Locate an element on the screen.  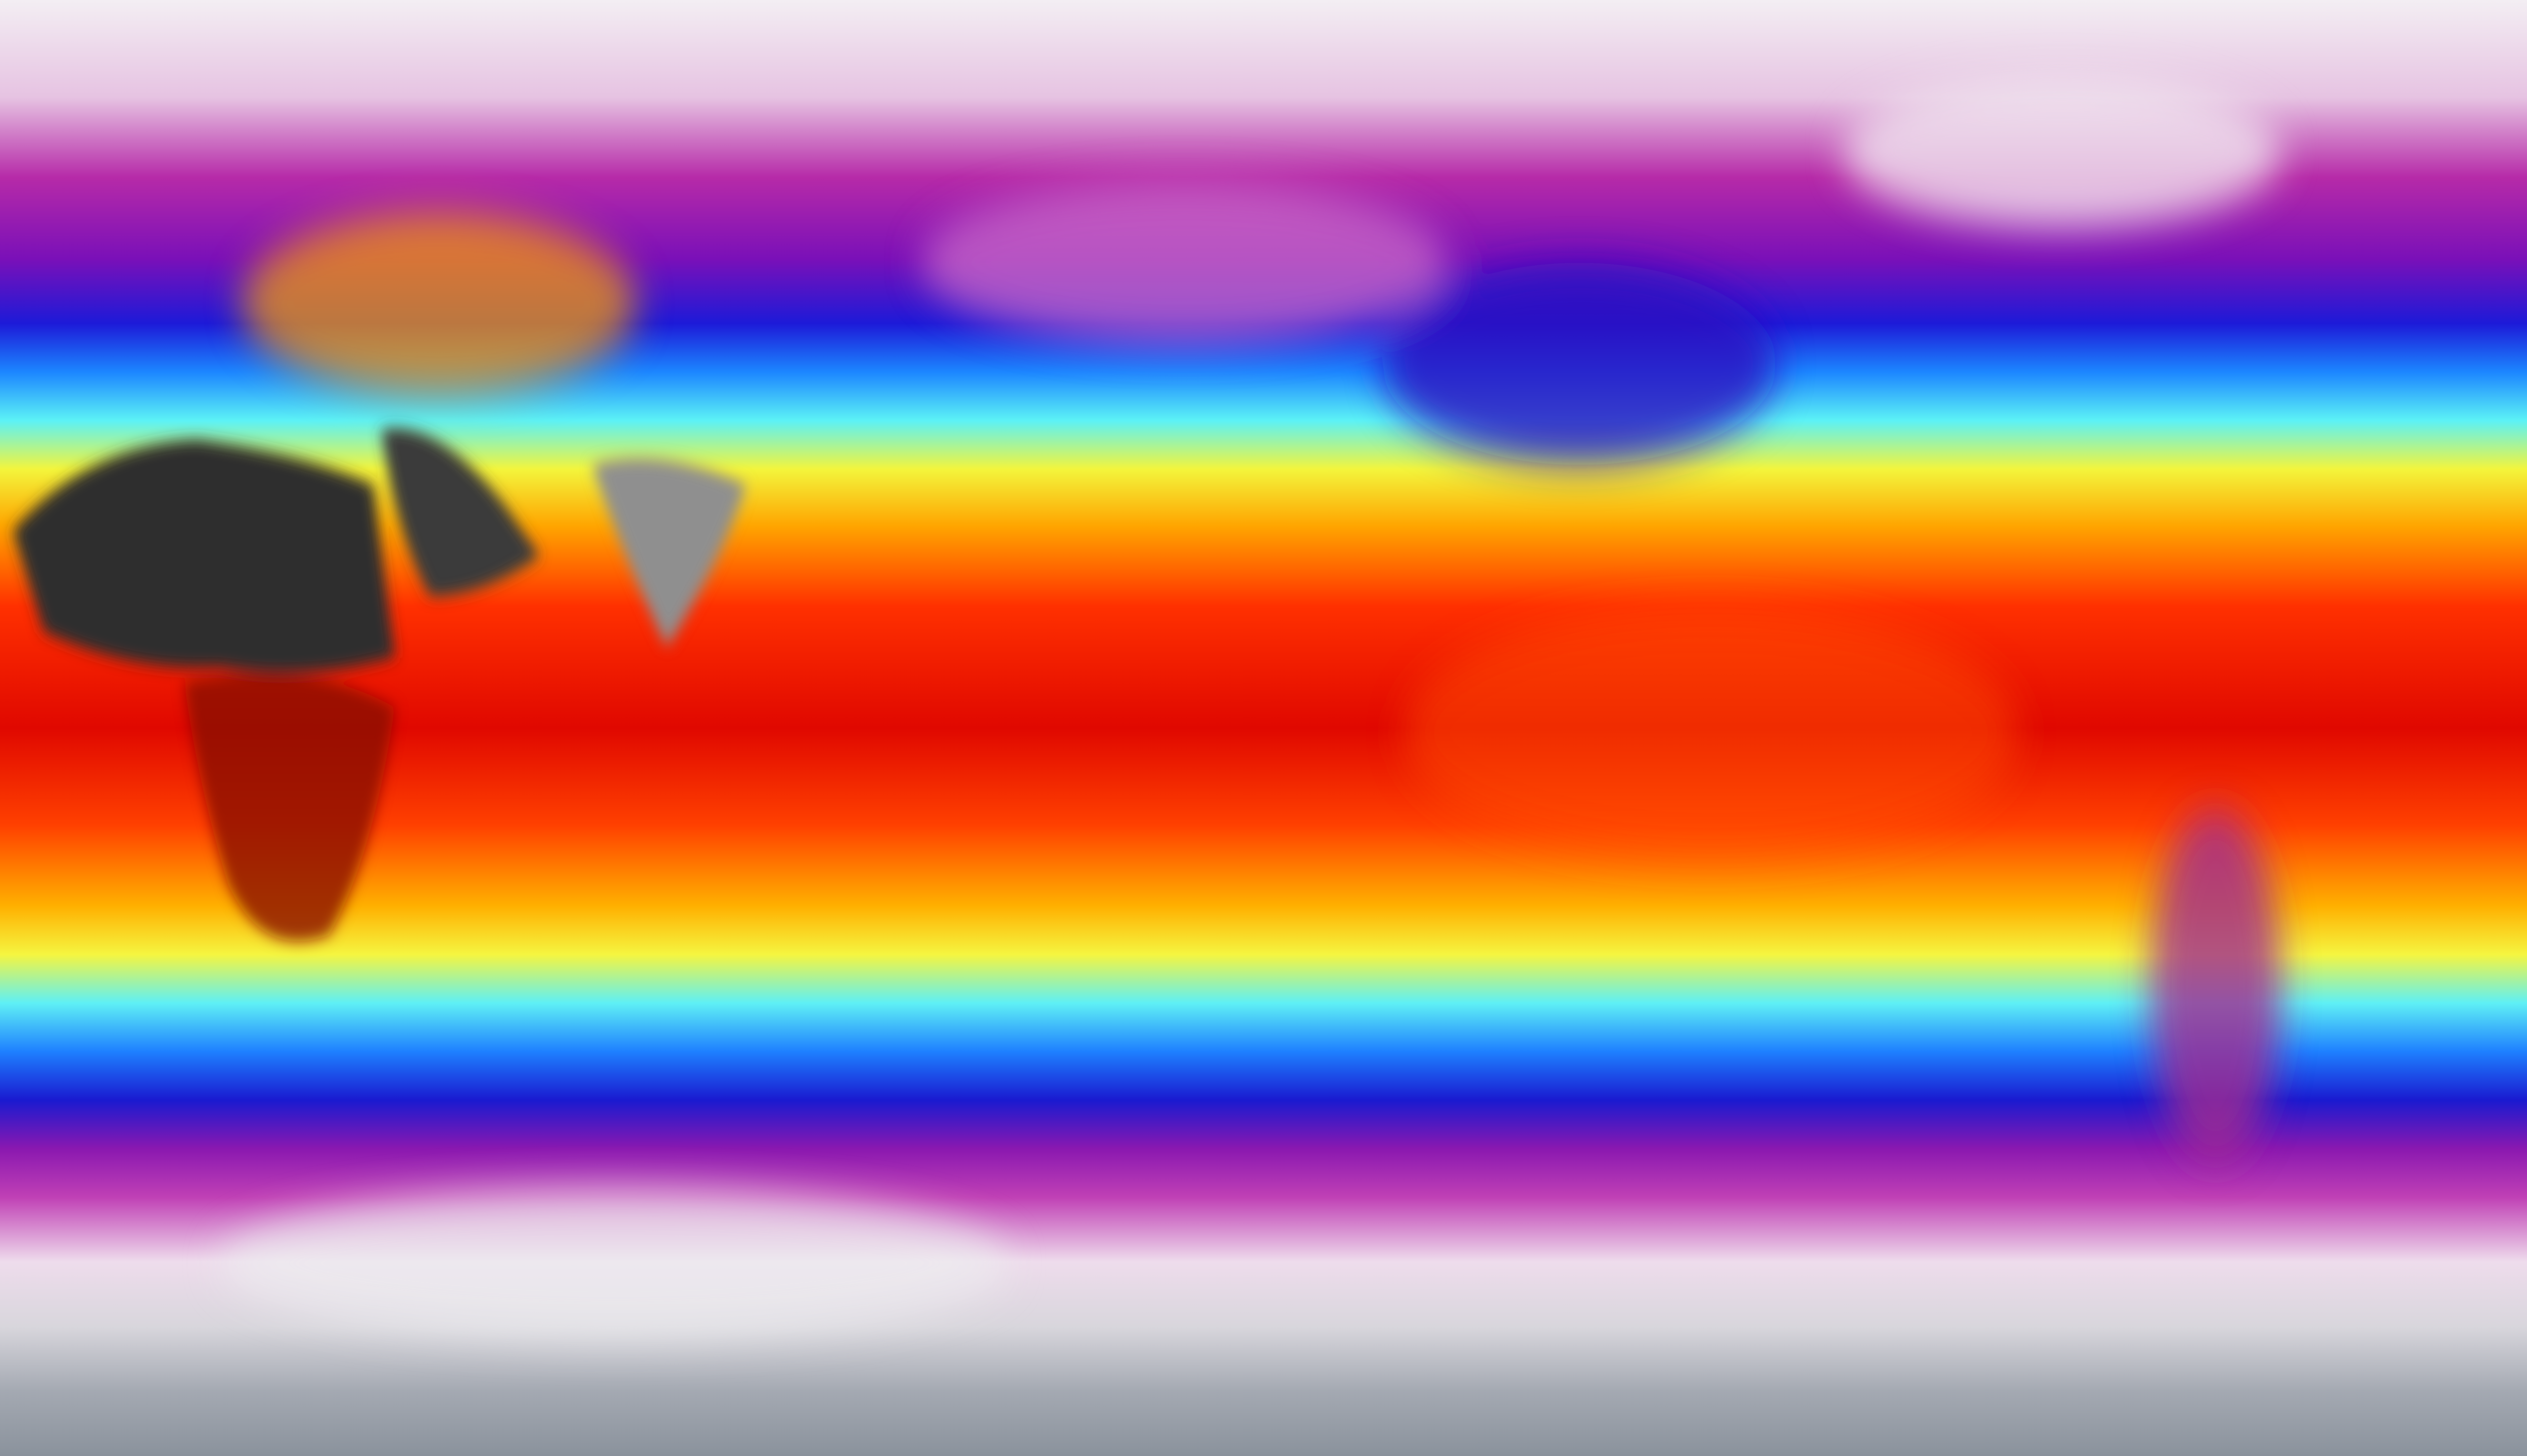
siberia-cold is located at coordinates (1184, 263).